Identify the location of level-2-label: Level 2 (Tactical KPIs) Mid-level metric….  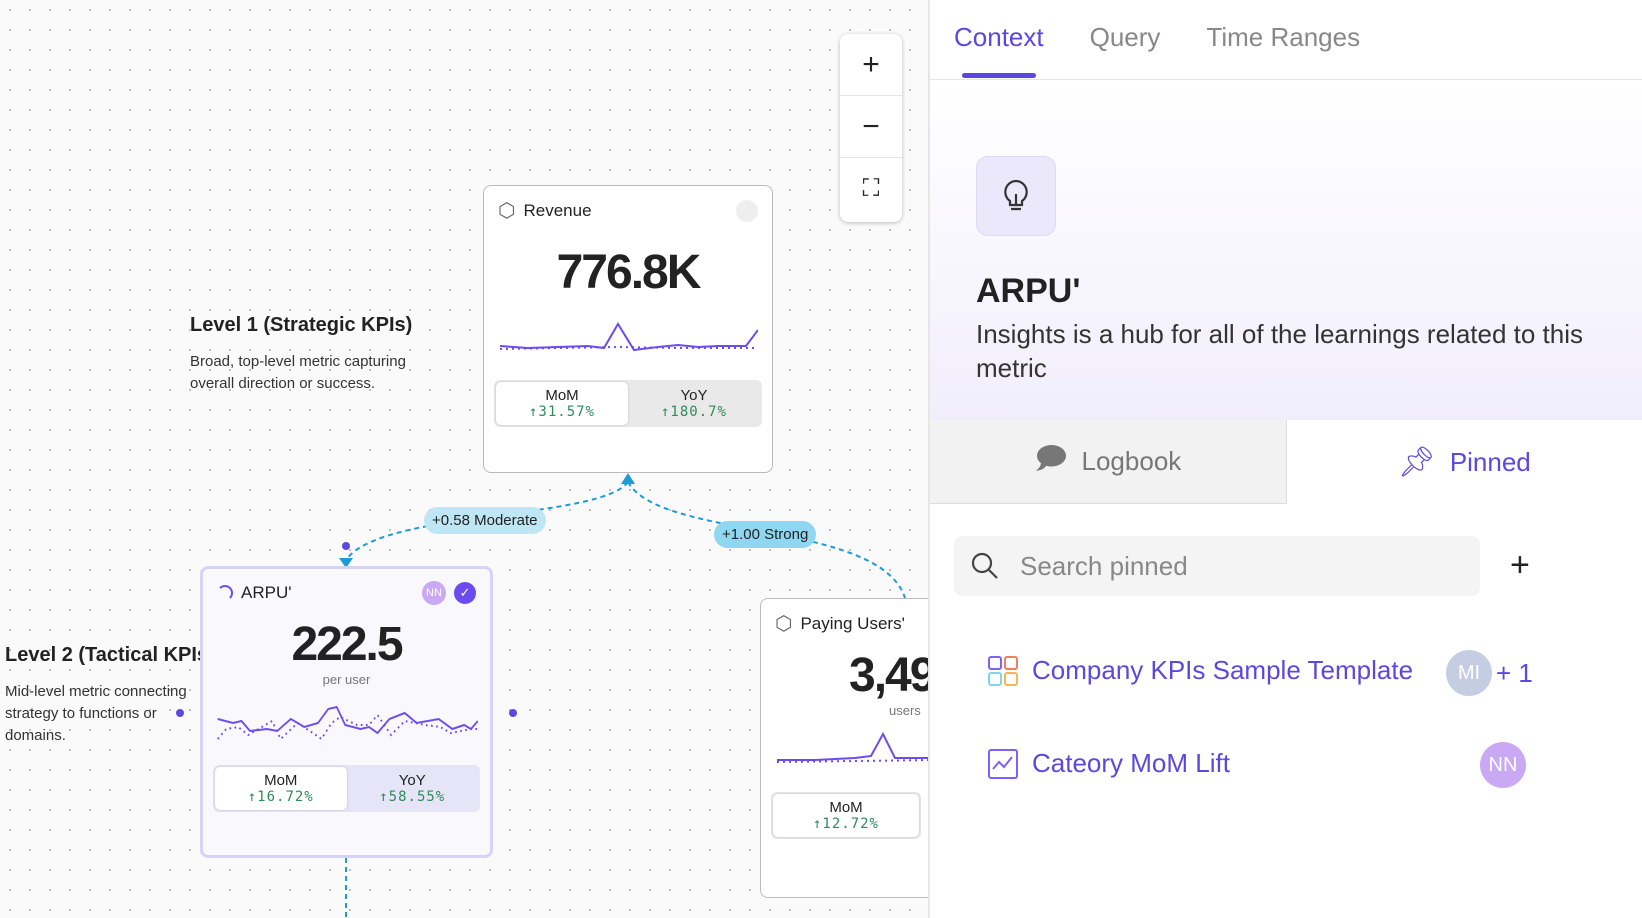
(110, 695).